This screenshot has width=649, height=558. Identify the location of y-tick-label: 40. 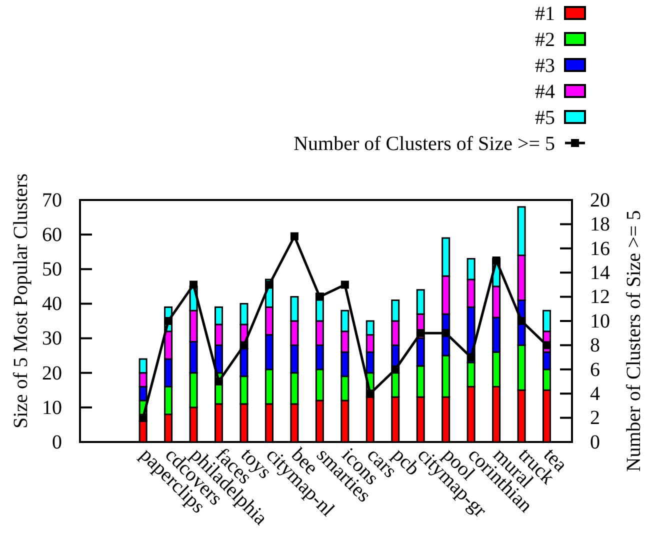
(52, 304).